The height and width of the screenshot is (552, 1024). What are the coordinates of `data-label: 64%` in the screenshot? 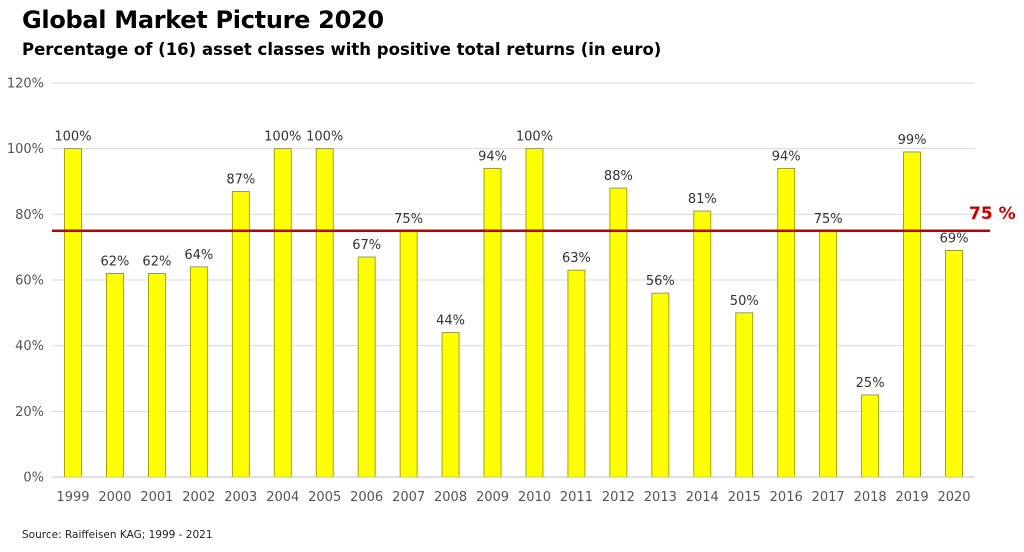 It's located at (198, 255).